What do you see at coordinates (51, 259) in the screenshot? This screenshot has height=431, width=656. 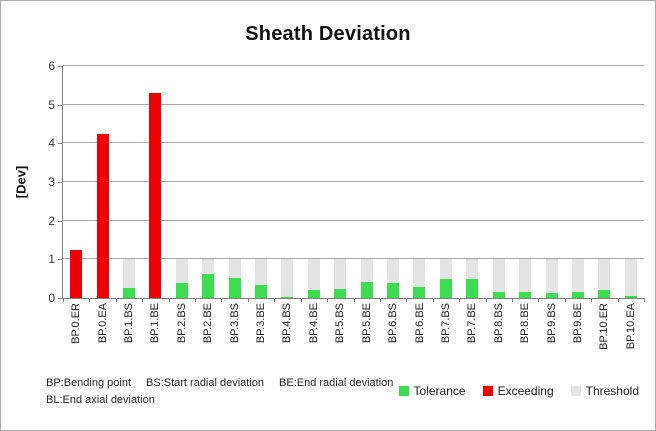 I see `y-tick-label-1: 1` at bounding box center [51, 259].